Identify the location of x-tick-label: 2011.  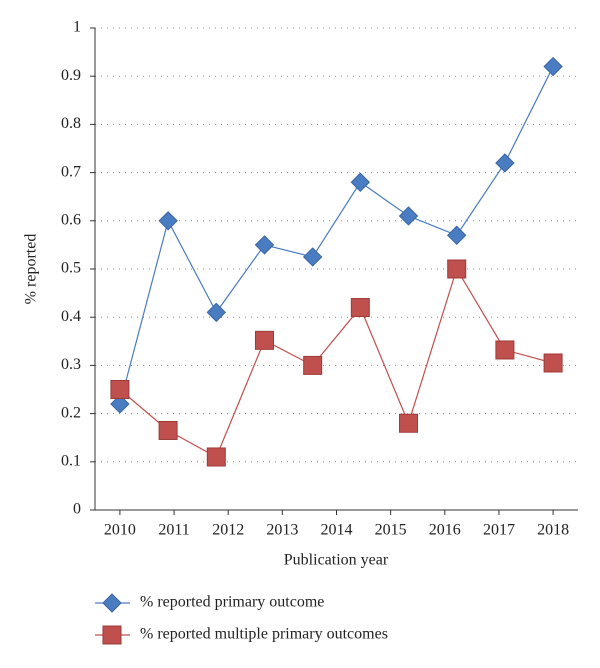
(173, 530).